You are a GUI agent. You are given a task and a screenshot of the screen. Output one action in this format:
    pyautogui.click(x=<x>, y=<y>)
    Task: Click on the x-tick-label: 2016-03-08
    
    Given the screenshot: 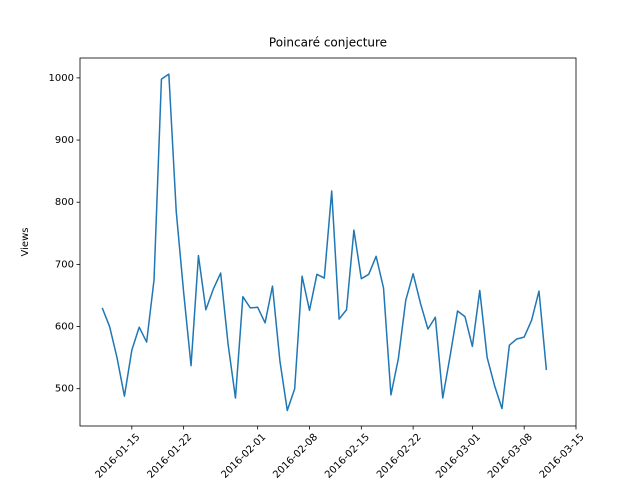 What is the action you would take?
    pyautogui.click(x=510, y=456)
    